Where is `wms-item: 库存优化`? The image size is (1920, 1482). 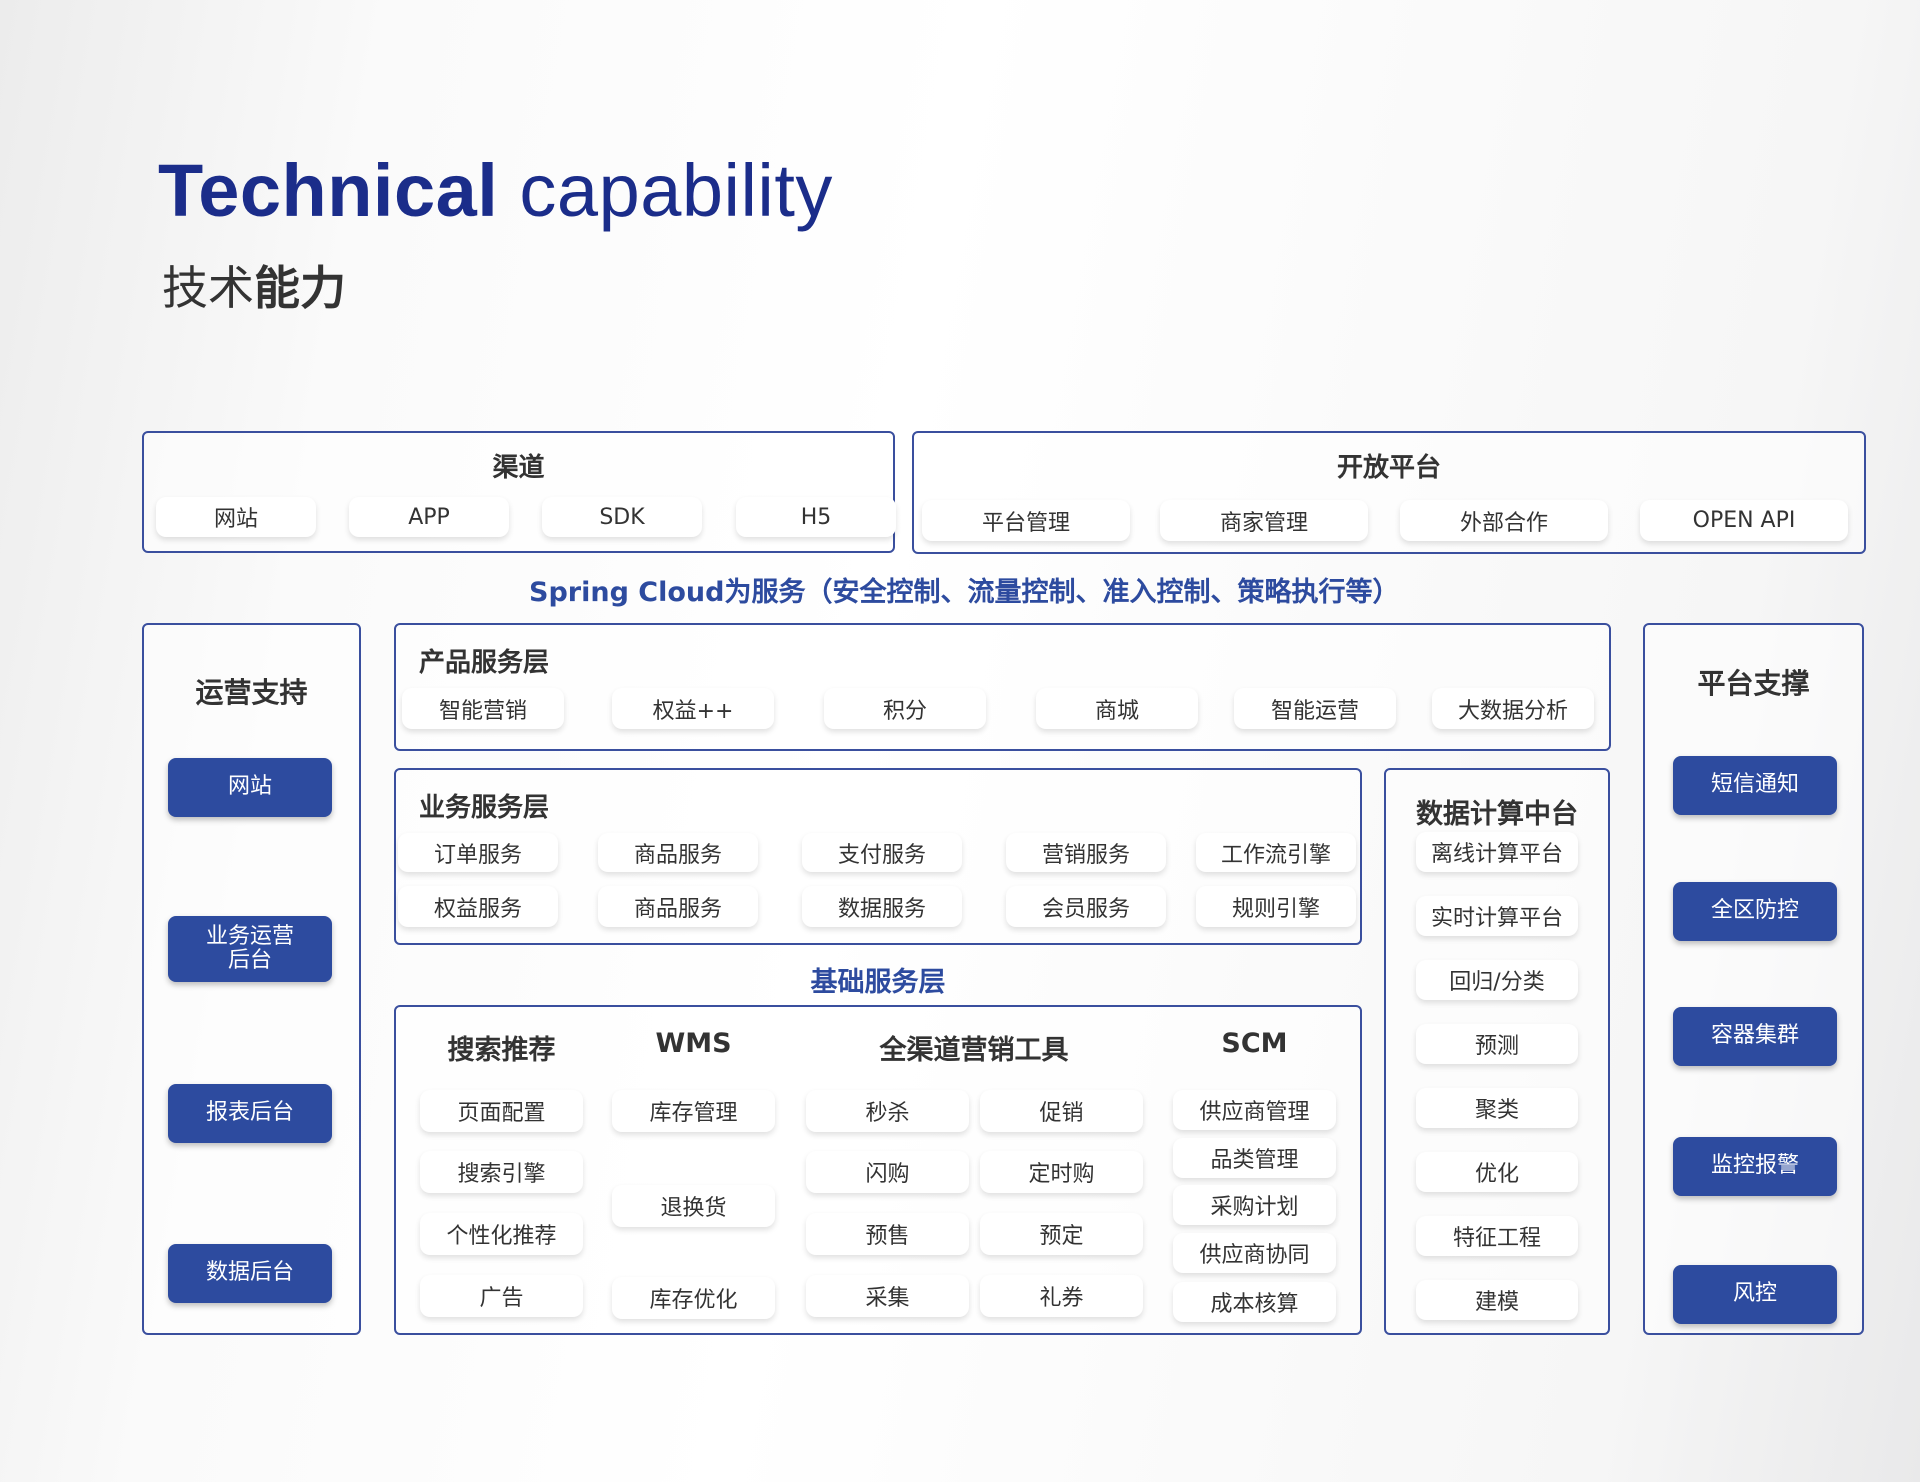
wms-item: 库存优化 is located at coordinates (693, 1298).